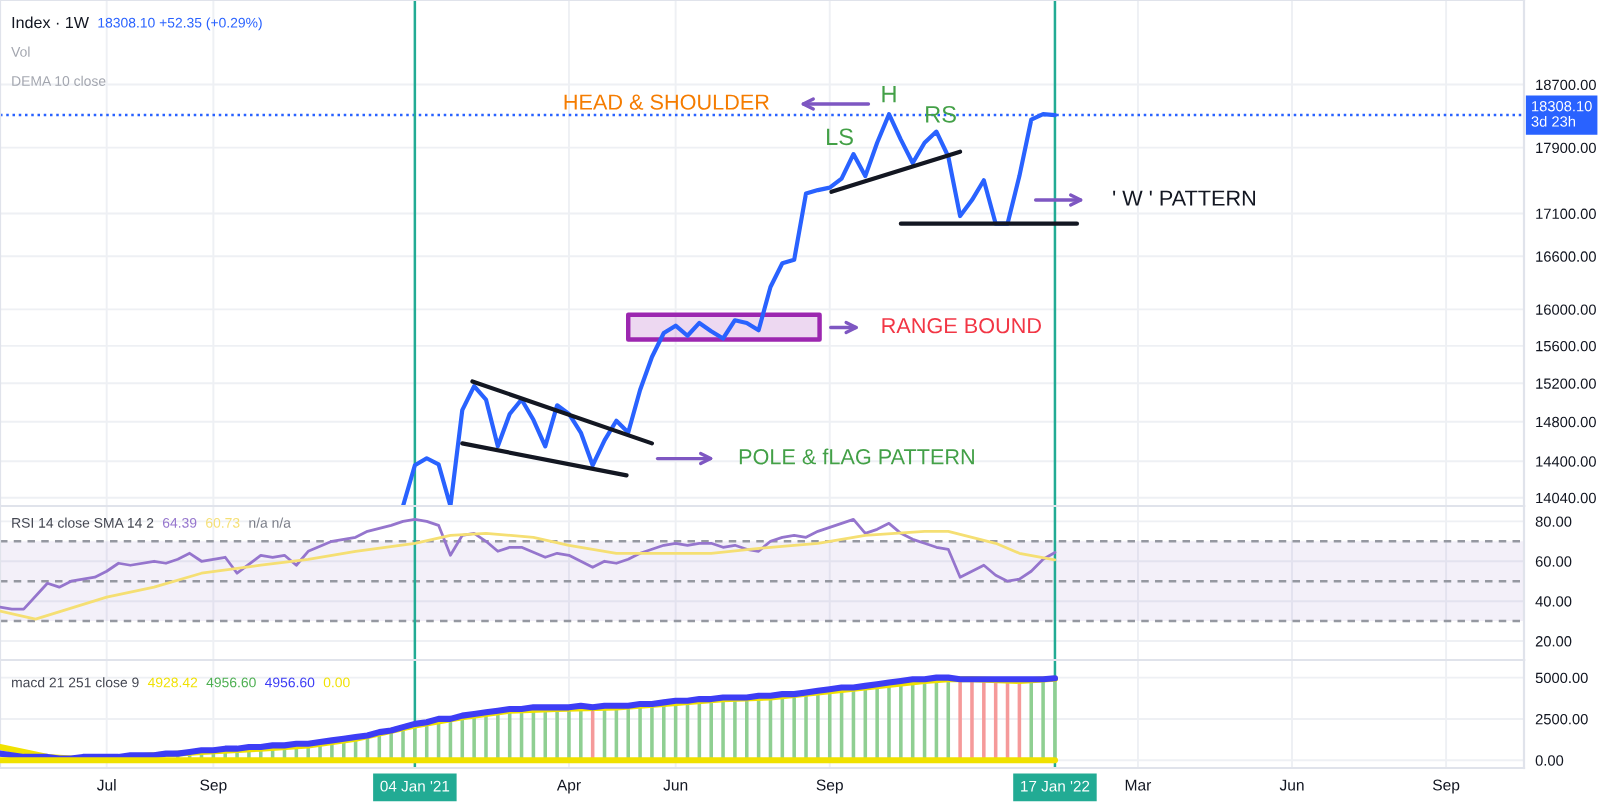 This screenshot has width=1600, height=808. Describe the element at coordinates (941, 114) in the screenshot. I see `annotation: RS` at that location.